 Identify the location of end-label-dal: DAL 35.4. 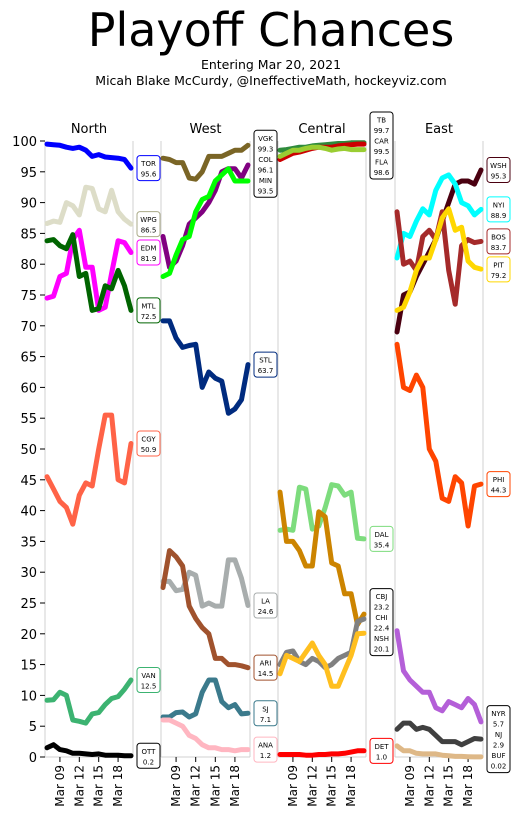
(381, 538).